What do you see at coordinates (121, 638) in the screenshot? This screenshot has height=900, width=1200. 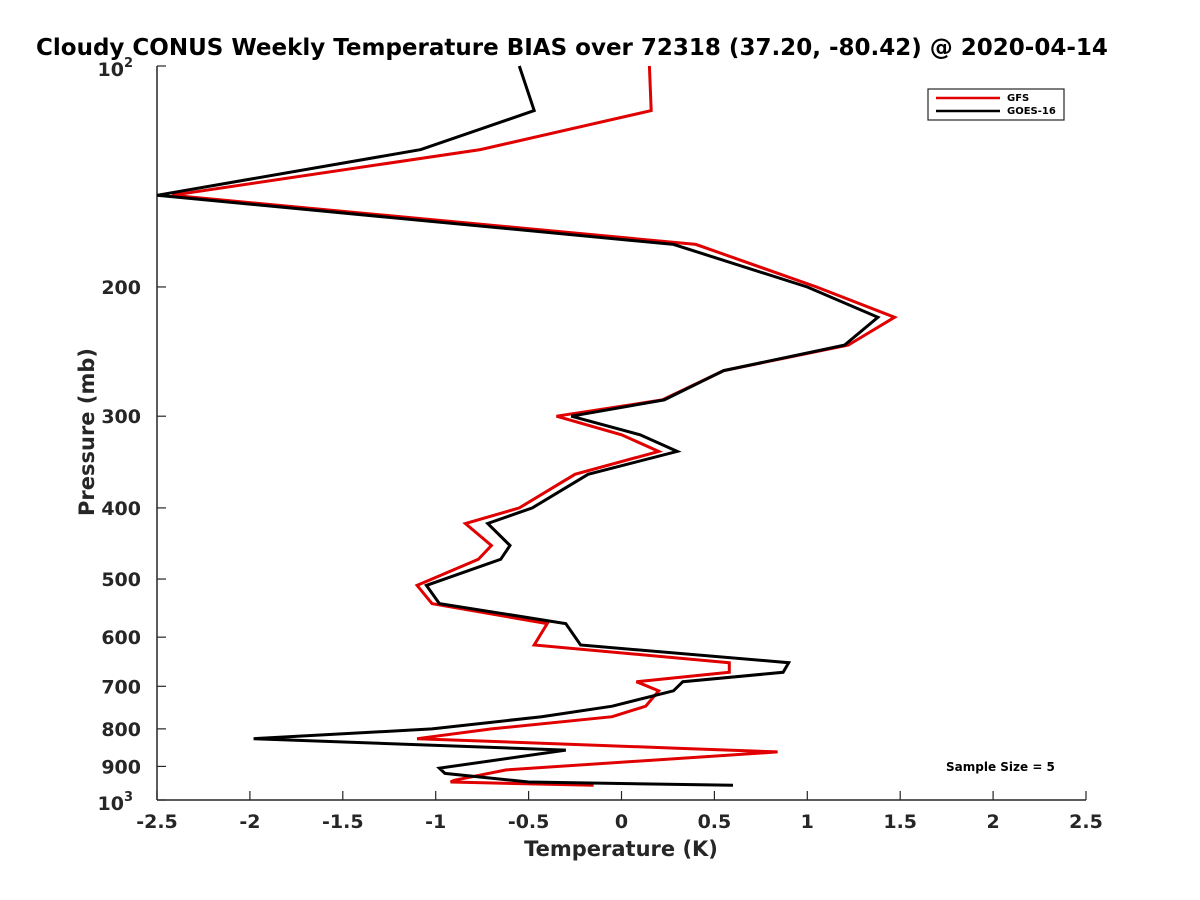 I see `y-tick-label: 600` at bounding box center [121, 638].